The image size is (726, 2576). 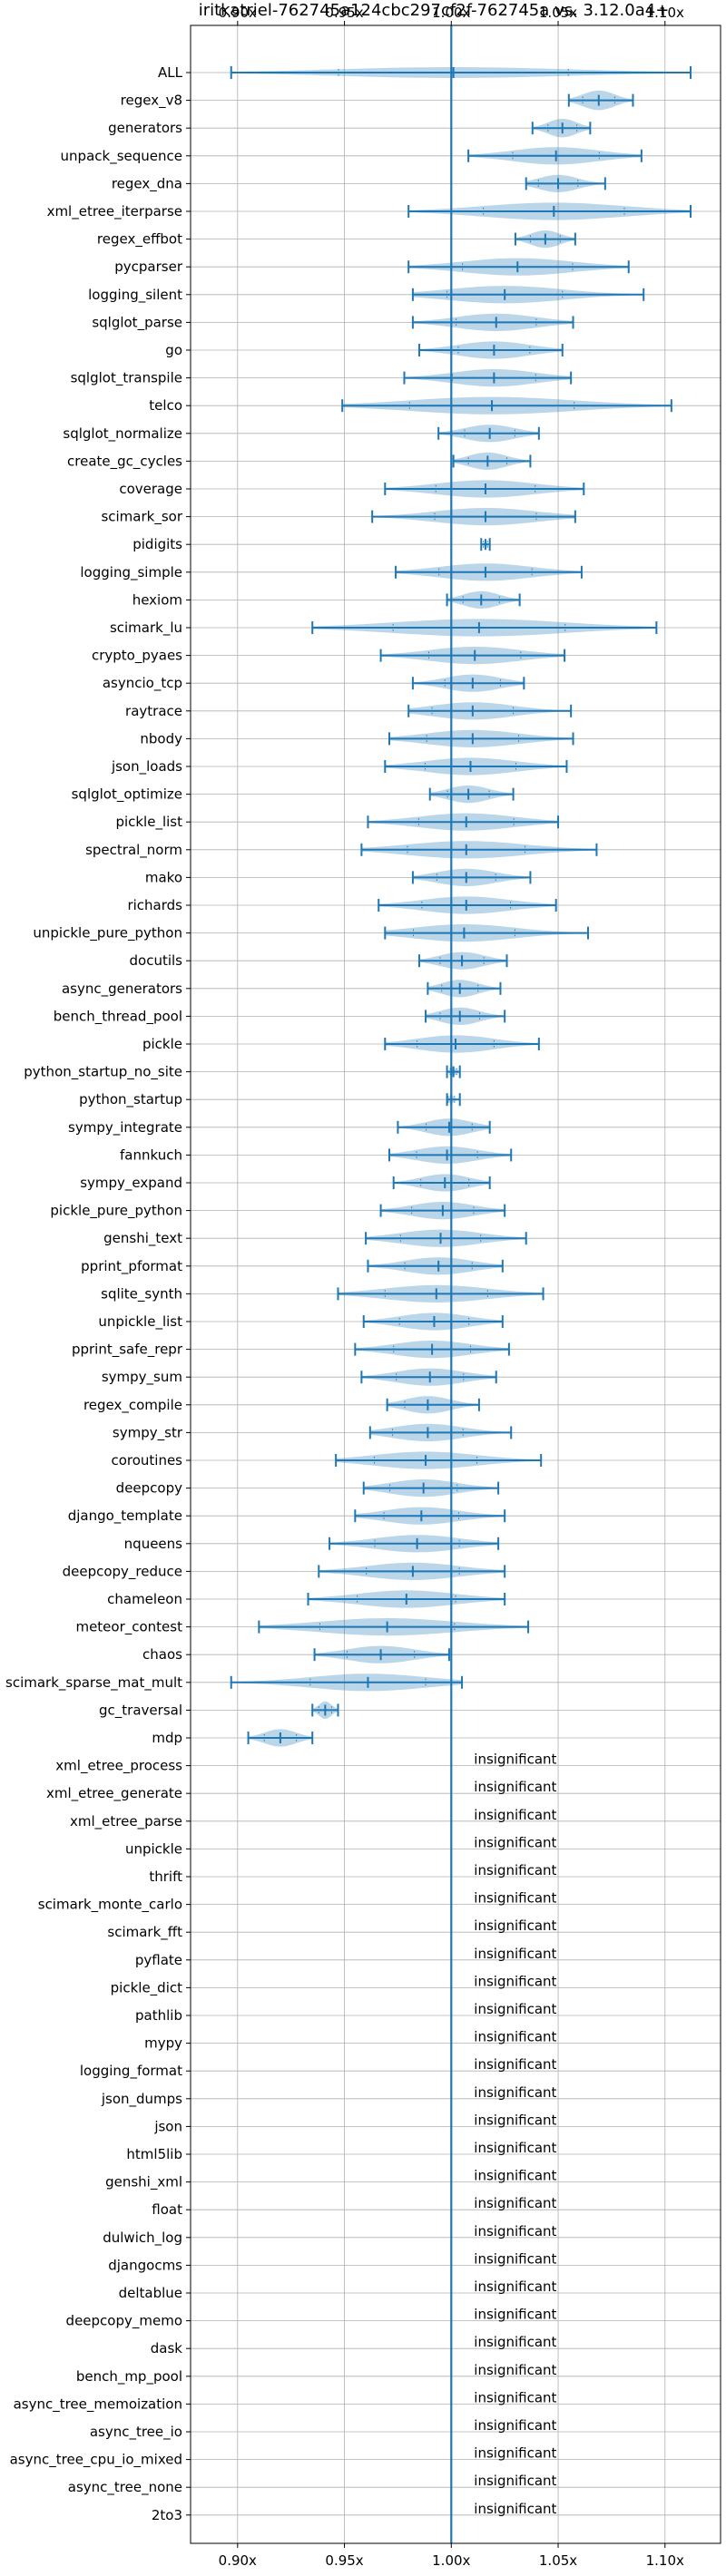 What do you see at coordinates (665, 2560) in the screenshot?
I see `x-tick-label-bottom: 1.10x` at bounding box center [665, 2560].